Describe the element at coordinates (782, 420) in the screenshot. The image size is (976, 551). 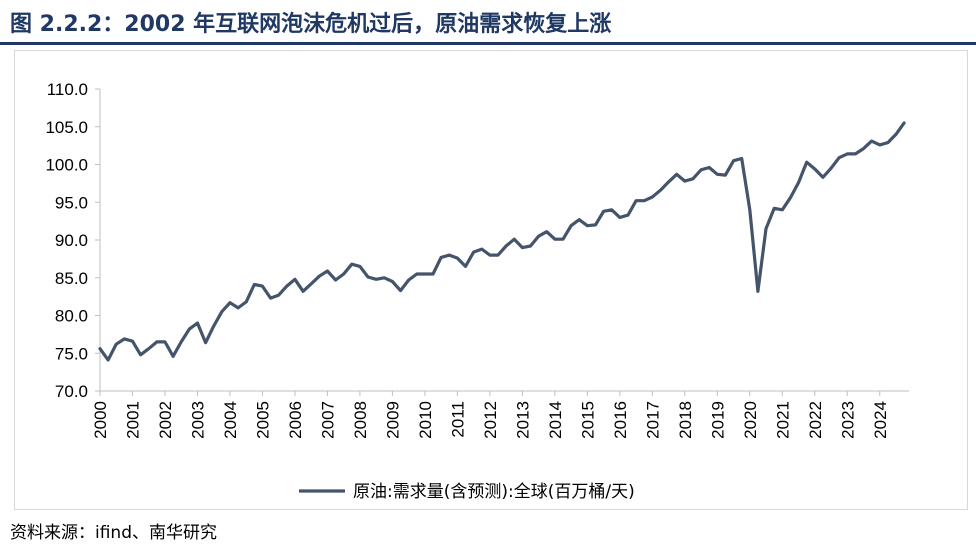
I see `x-tick-label: 2021` at that location.